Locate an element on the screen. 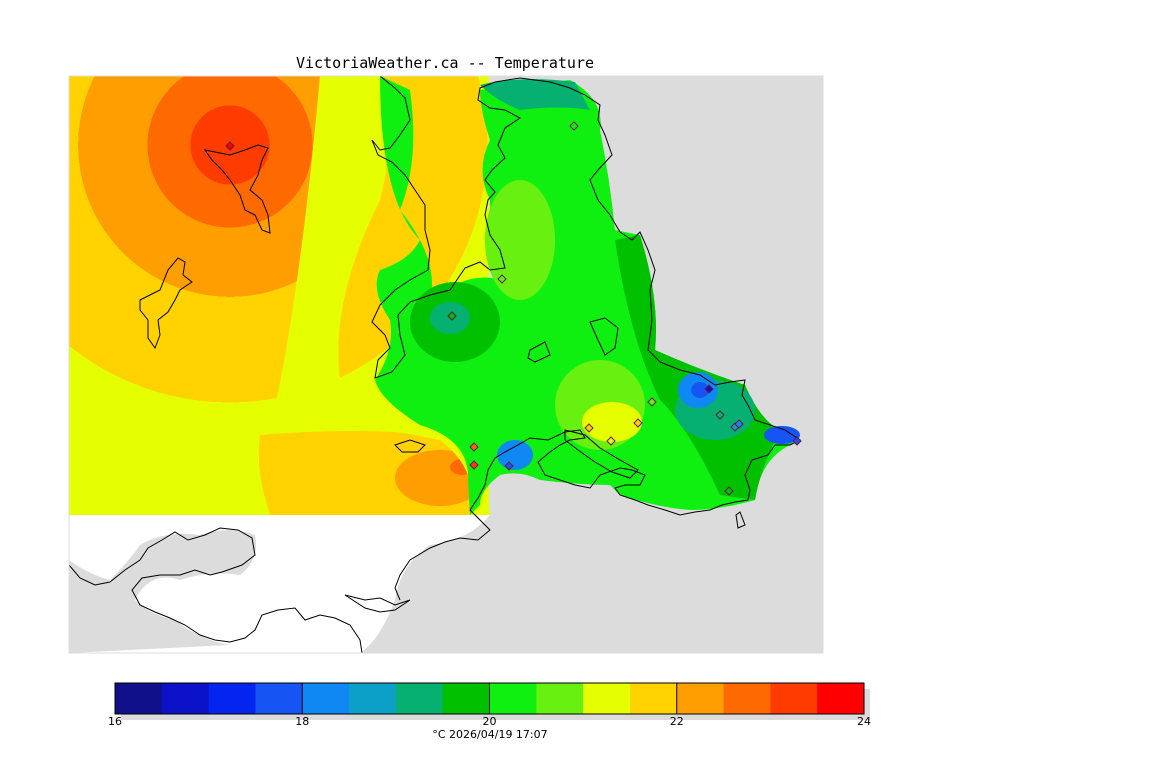 Image resolution: width=1152 pixels, height=768 pixels. station-metchosin-marker is located at coordinates (509, 466).